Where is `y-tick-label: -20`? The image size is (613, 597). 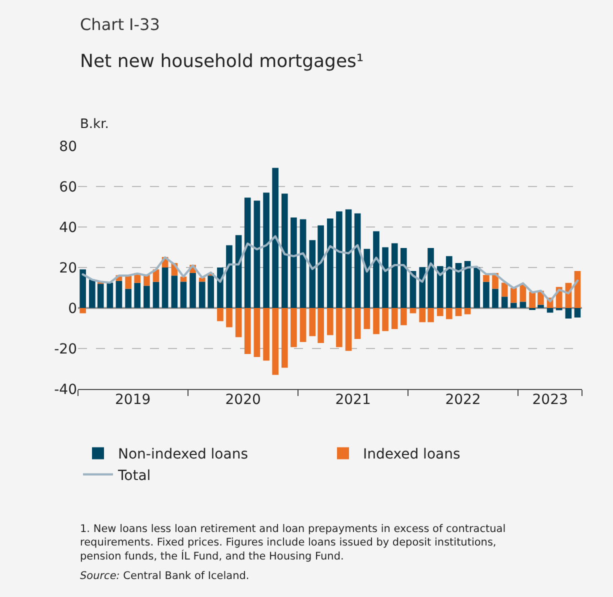 y-tick-label: -20 is located at coordinates (65, 349).